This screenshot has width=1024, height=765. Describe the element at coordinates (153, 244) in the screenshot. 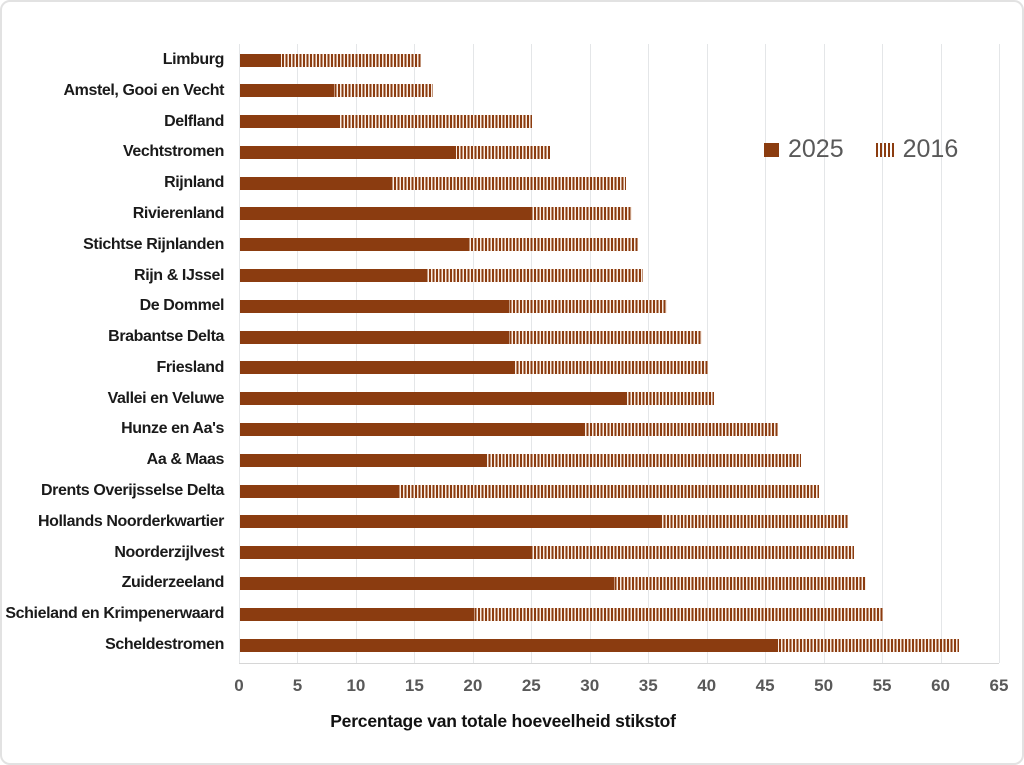

I see `category-label: Stichtse Rijnlanden` at that location.